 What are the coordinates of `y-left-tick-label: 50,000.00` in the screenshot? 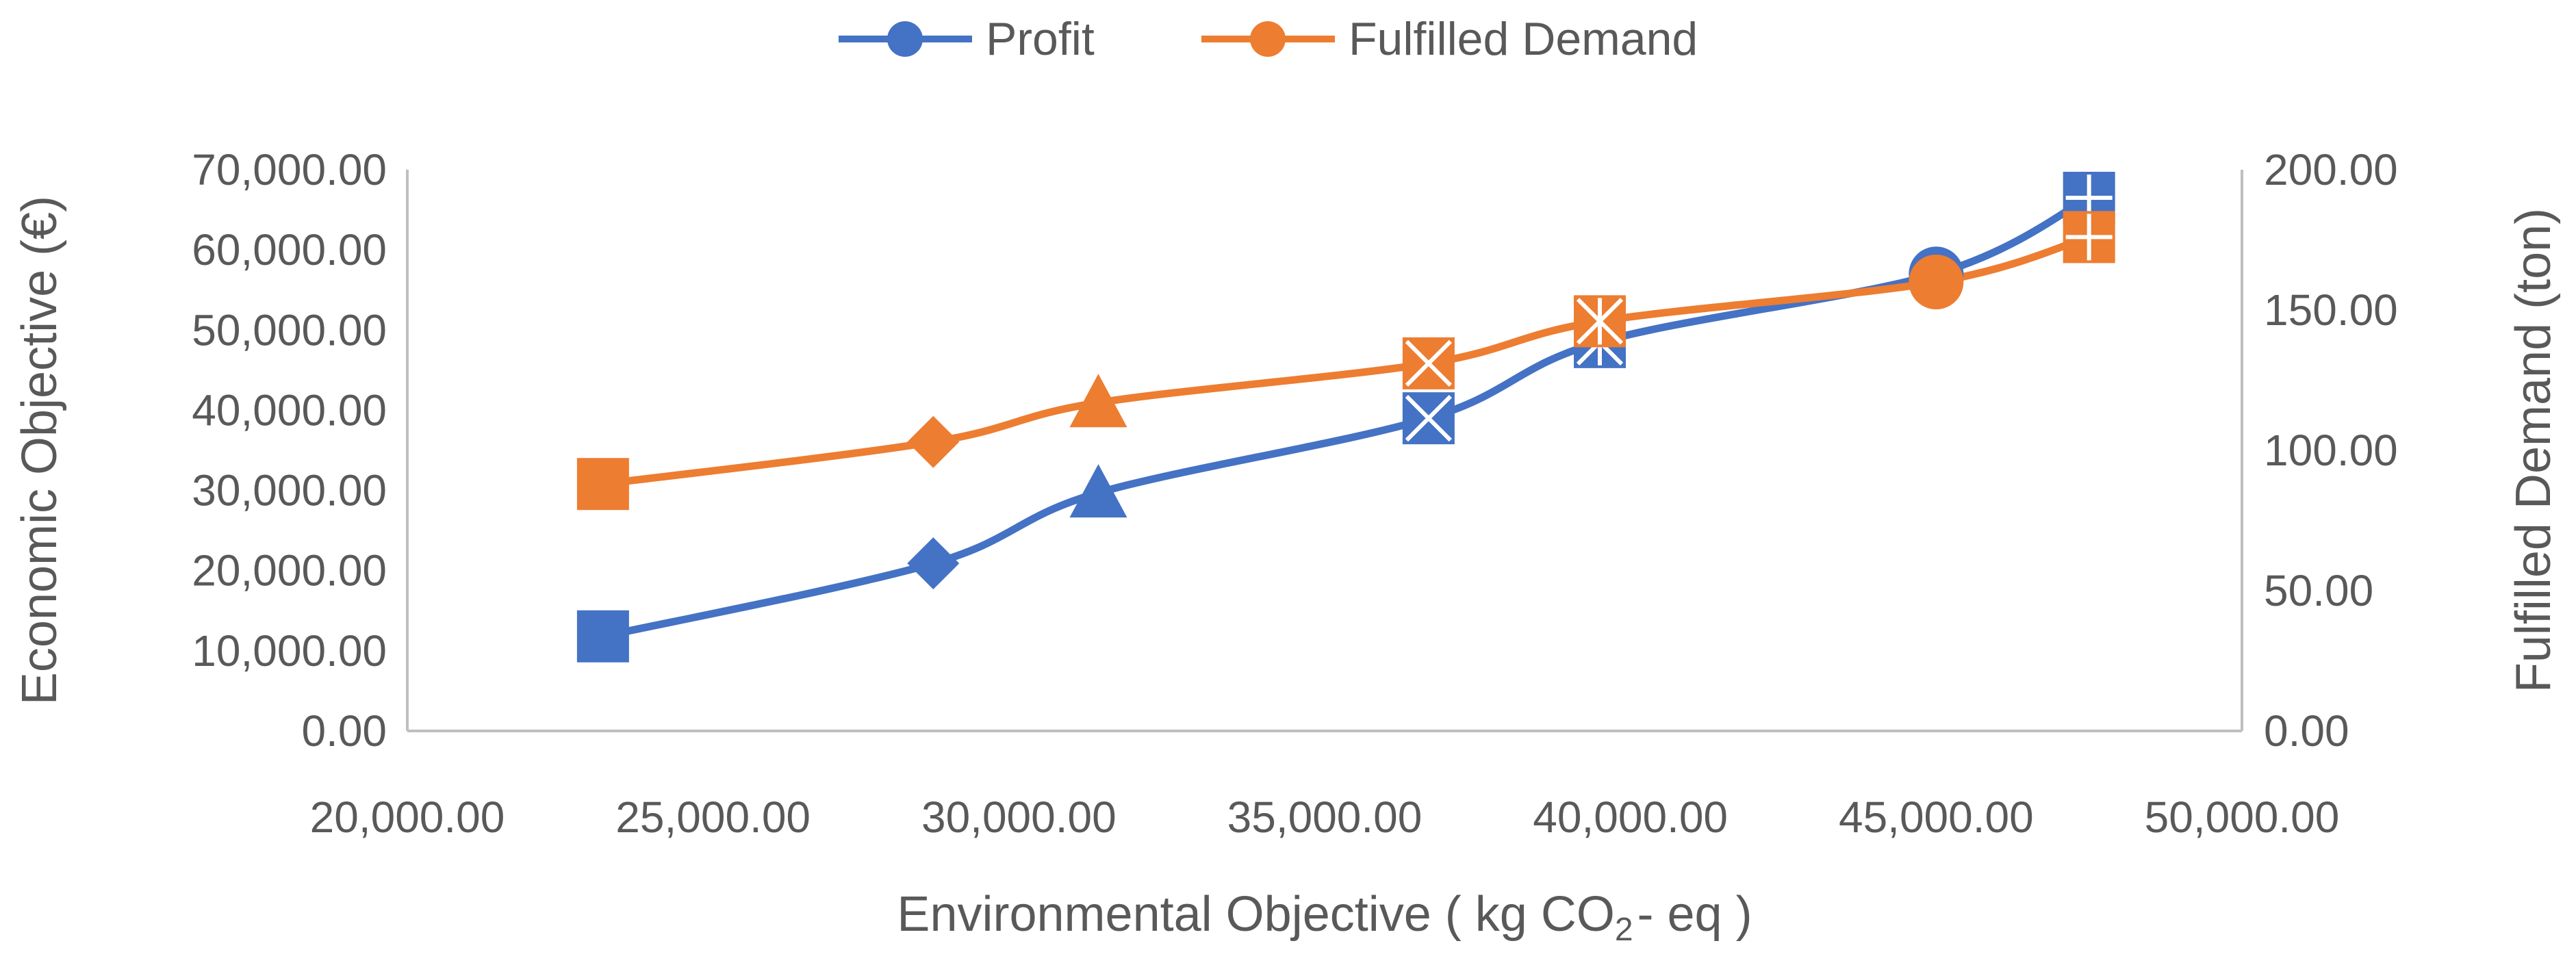 It's located at (289, 330).